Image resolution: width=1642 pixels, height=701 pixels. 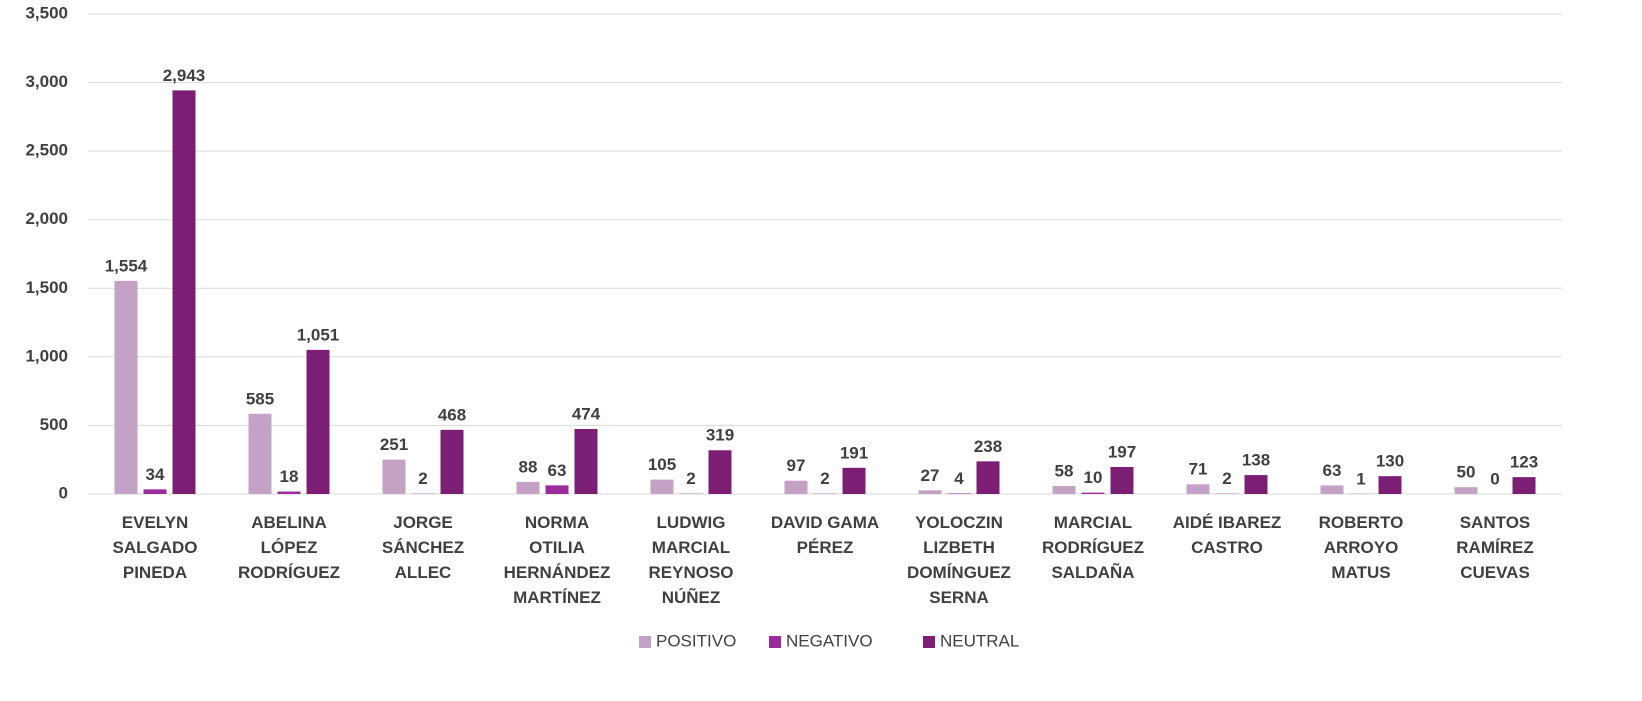 What do you see at coordinates (46, 287) in the screenshot?
I see `y-tick-label: 1,500` at bounding box center [46, 287].